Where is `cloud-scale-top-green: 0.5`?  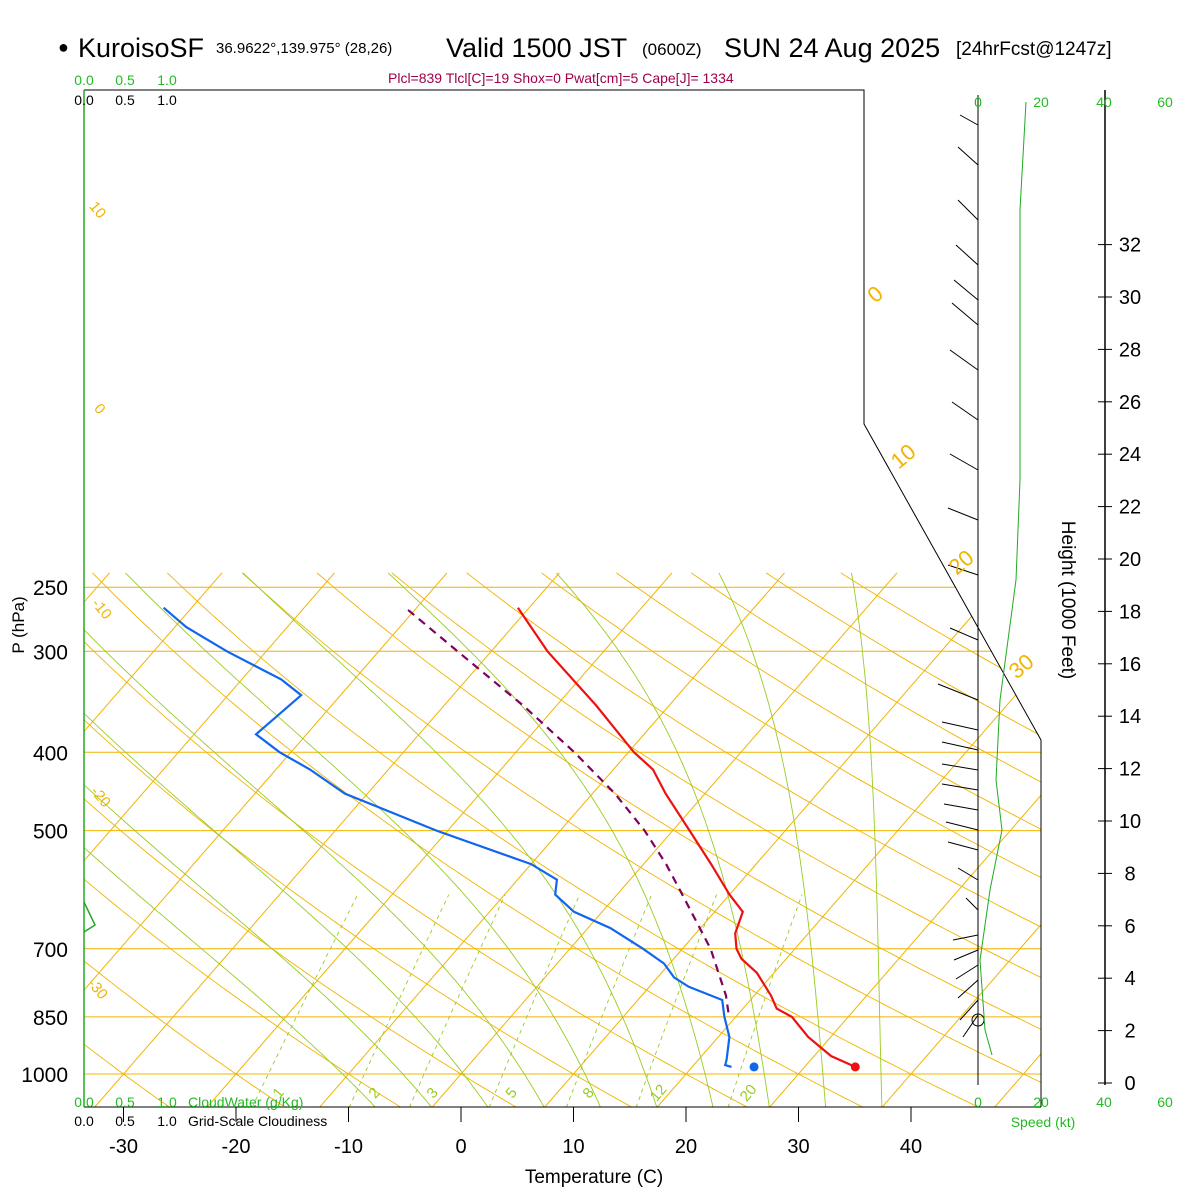 cloud-scale-top-green: 0.5 is located at coordinates (125, 80).